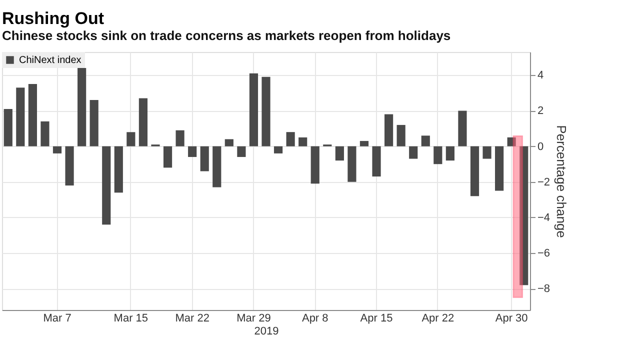 Image resolution: width=620 pixels, height=348 pixels. I want to click on y-tick-label: −8, so click(544, 289).